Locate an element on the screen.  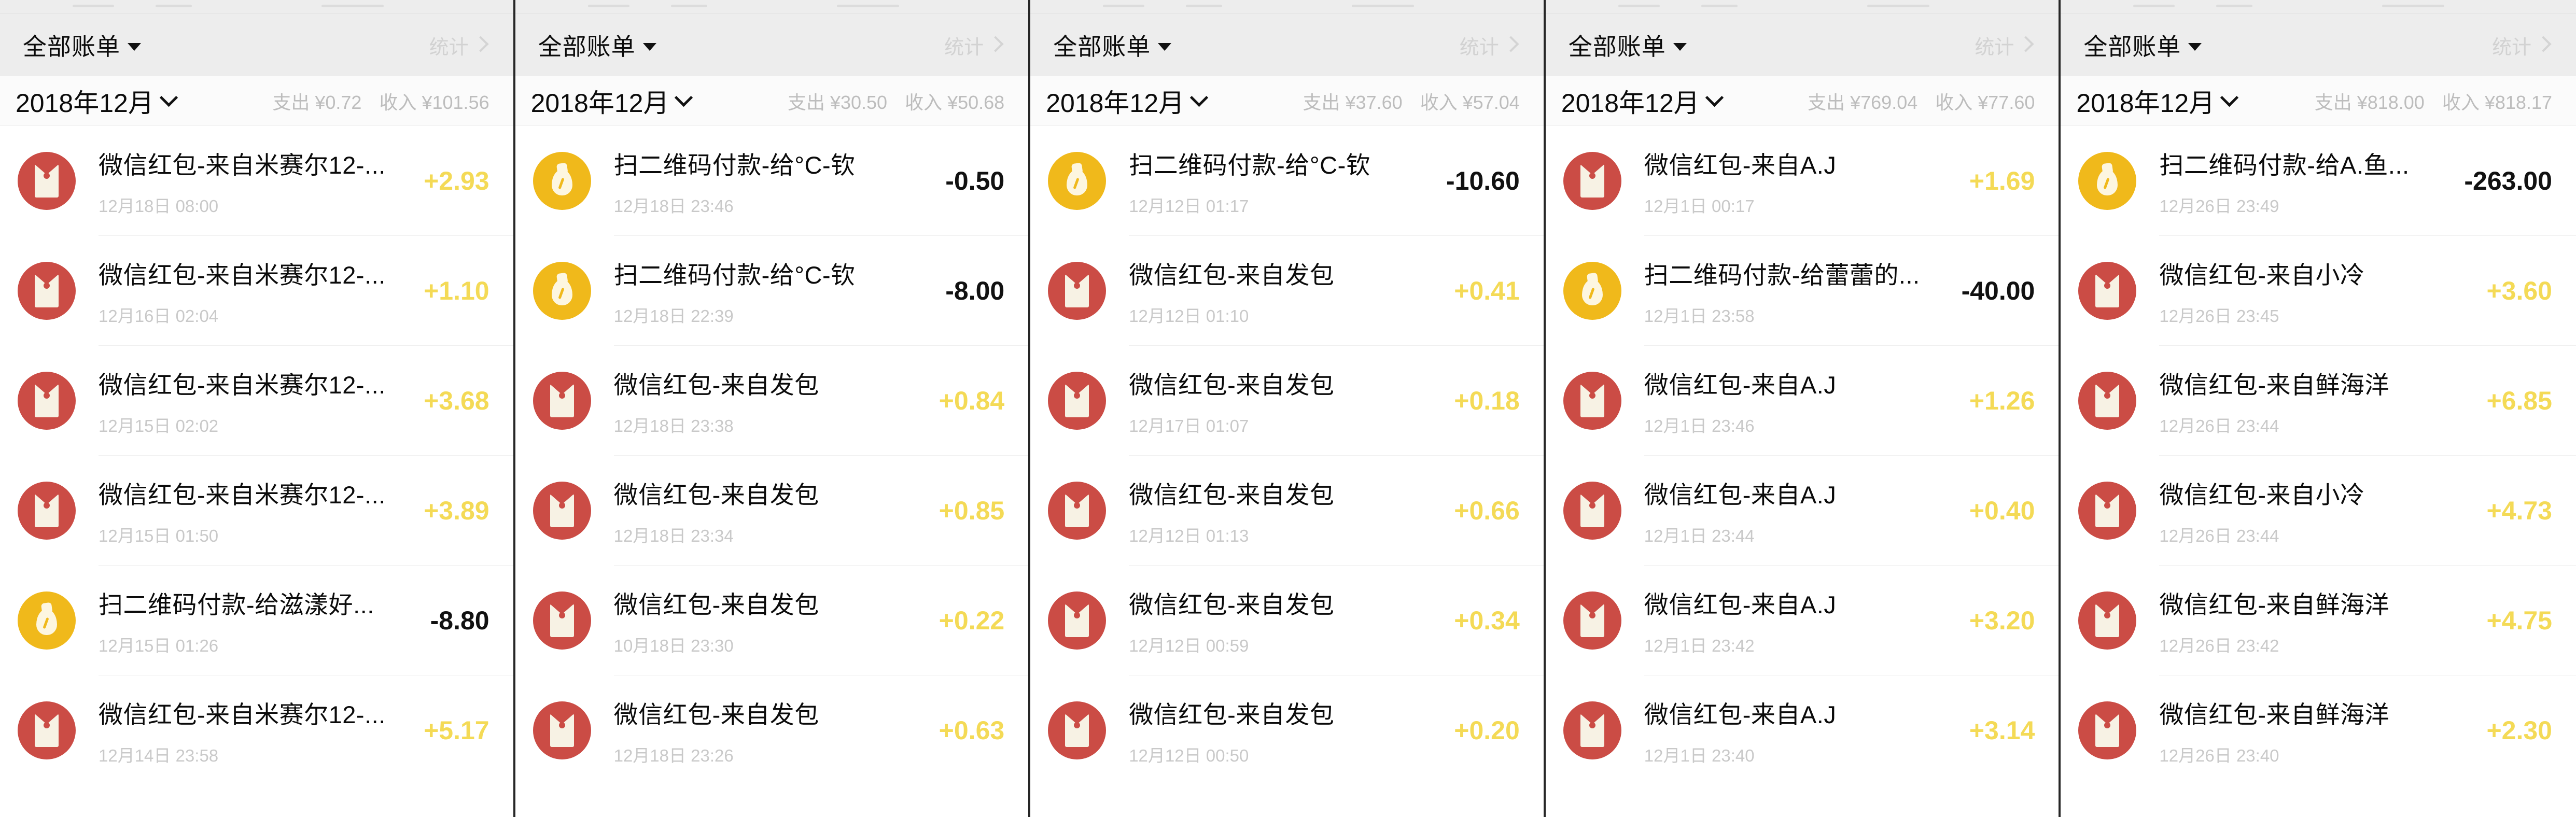
table-row: 微信红包-来自发包 12月18日 23:38 +0.84 is located at coordinates (772, 401).